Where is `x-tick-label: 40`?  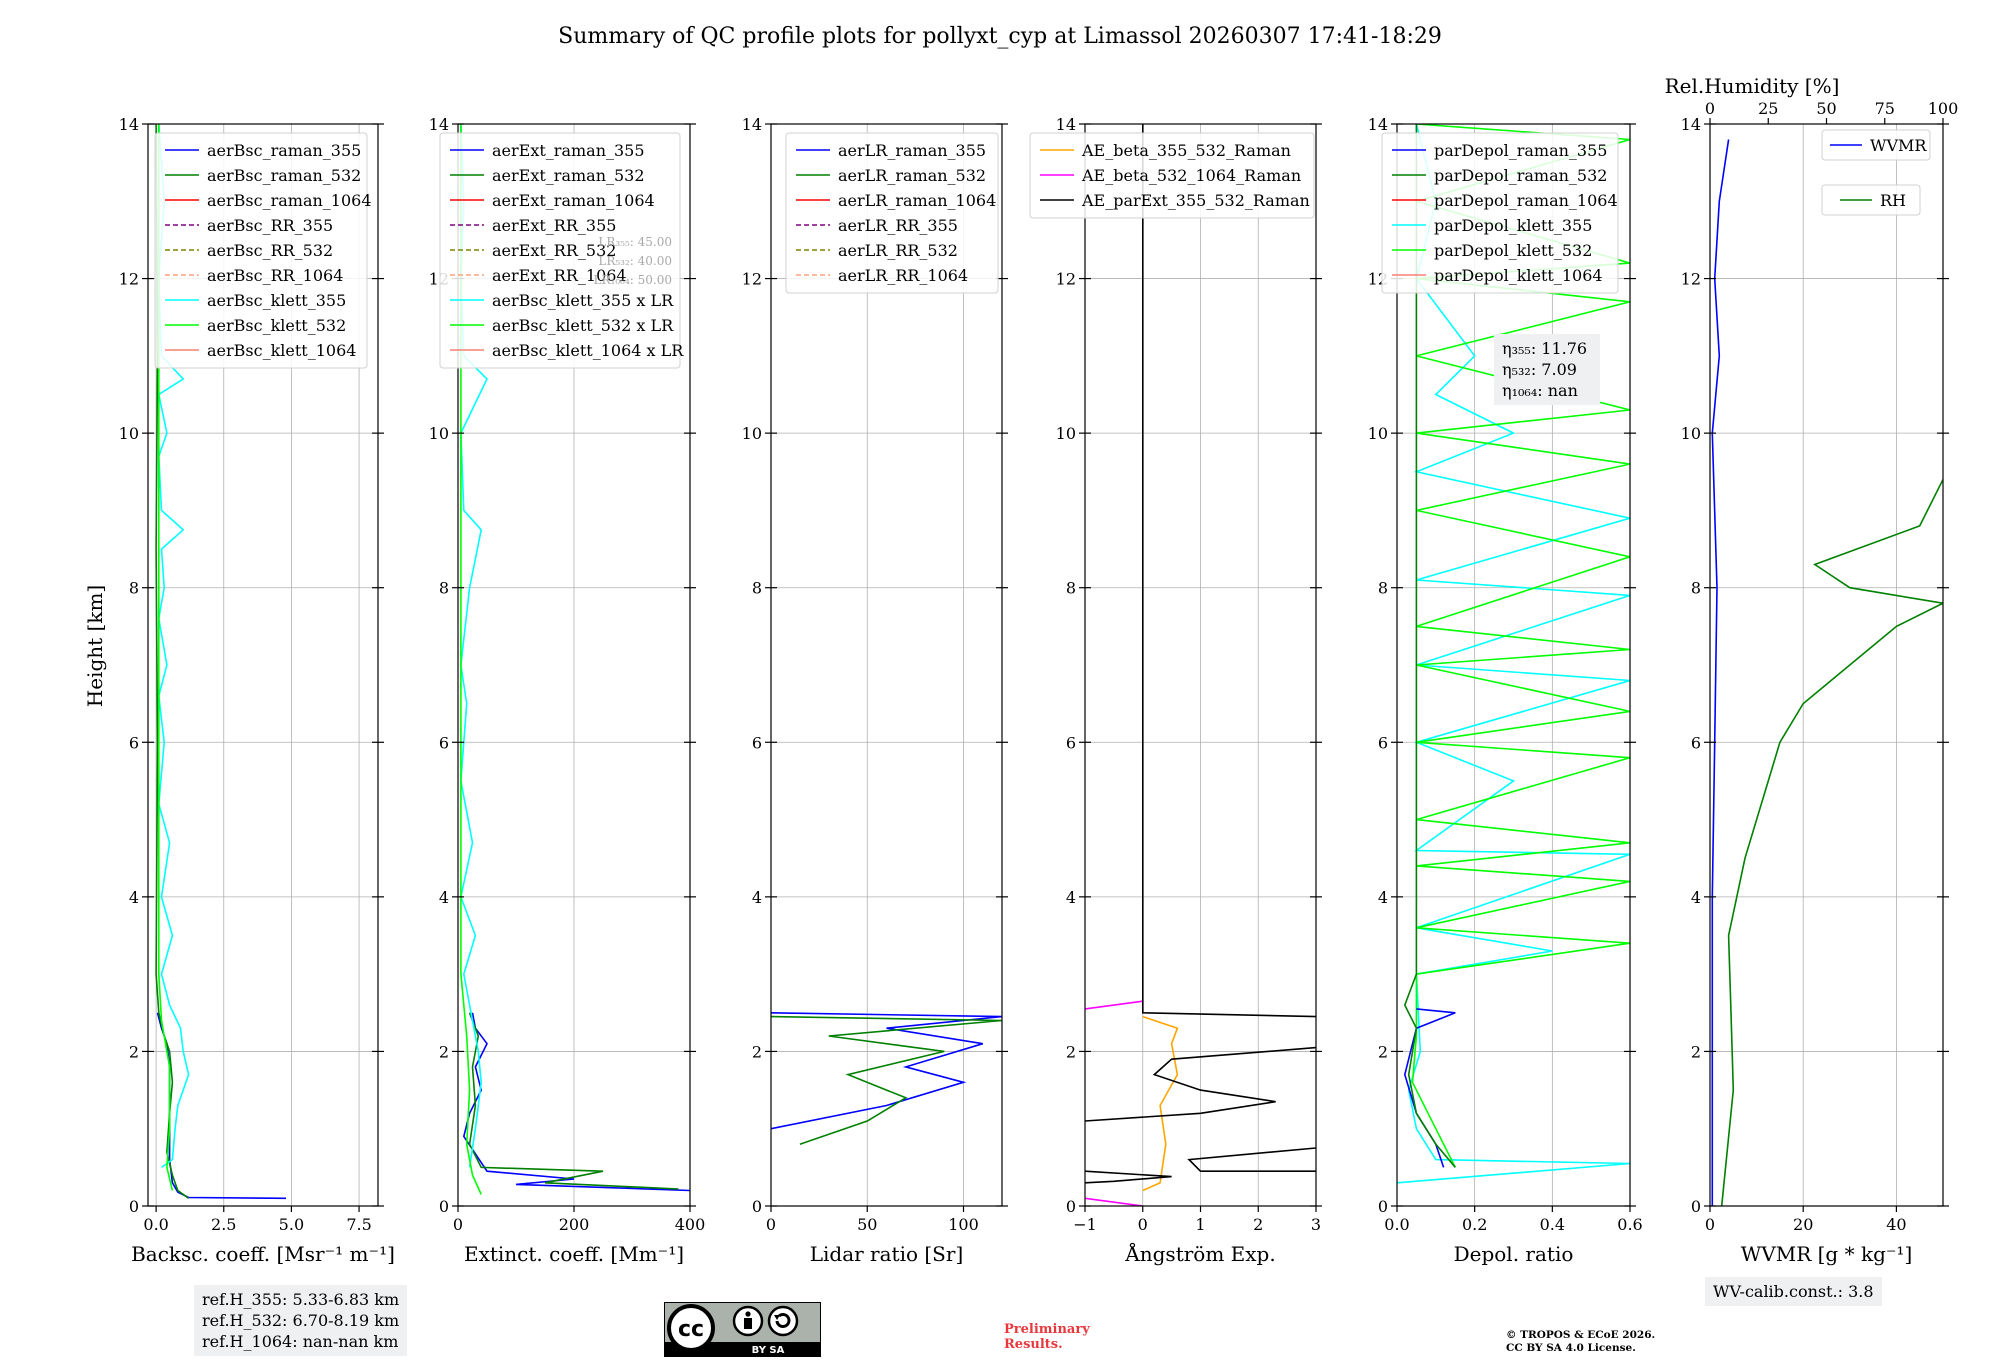
x-tick-label: 40 is located at coordinates (1896, 1224).